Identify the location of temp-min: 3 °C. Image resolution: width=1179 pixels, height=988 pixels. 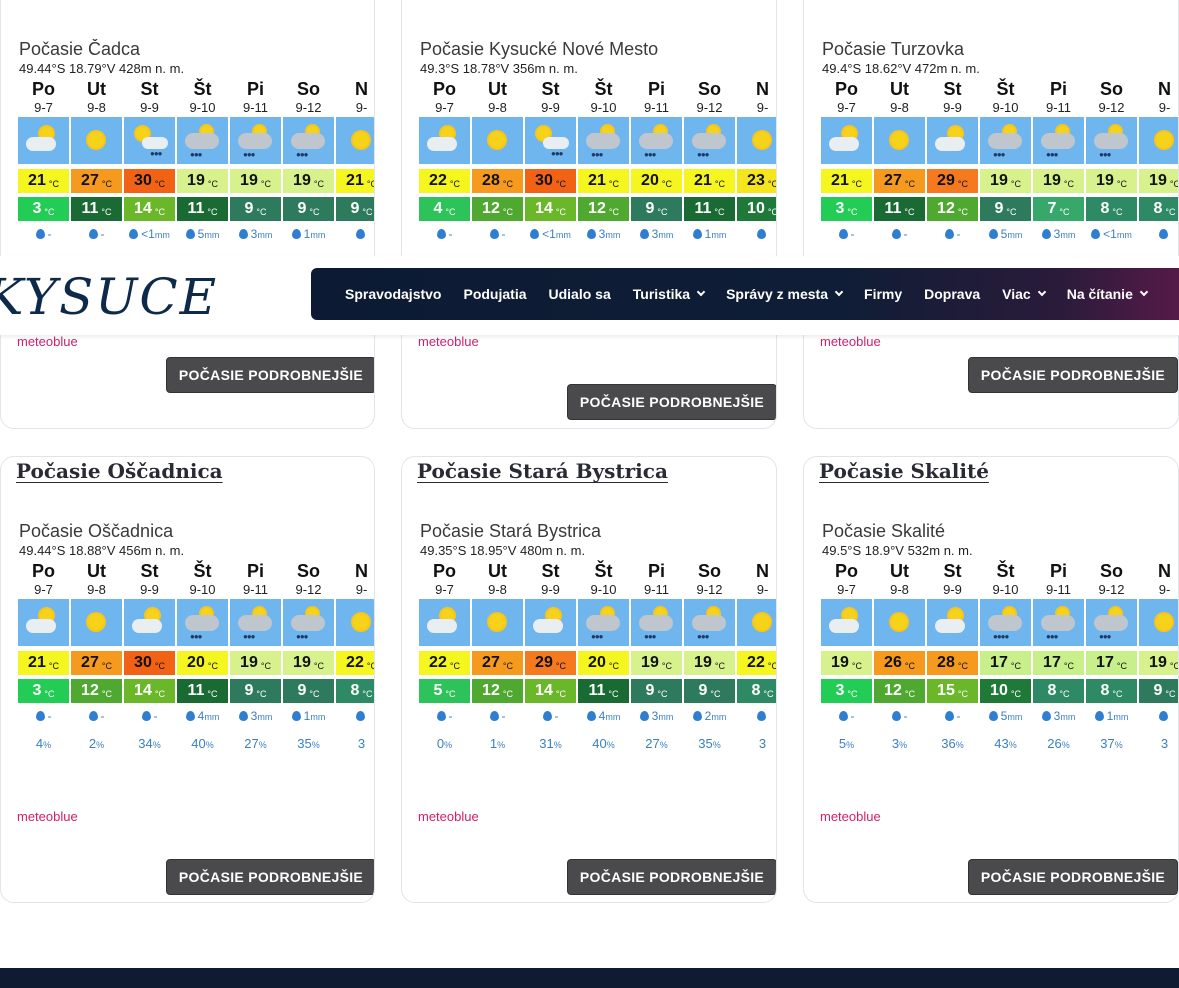
(846, 209).